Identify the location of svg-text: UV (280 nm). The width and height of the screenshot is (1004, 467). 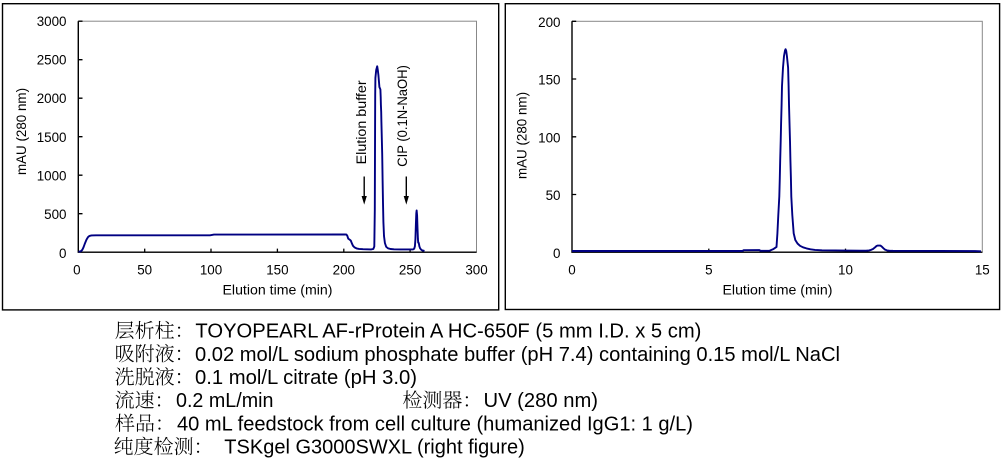
(541, 401).